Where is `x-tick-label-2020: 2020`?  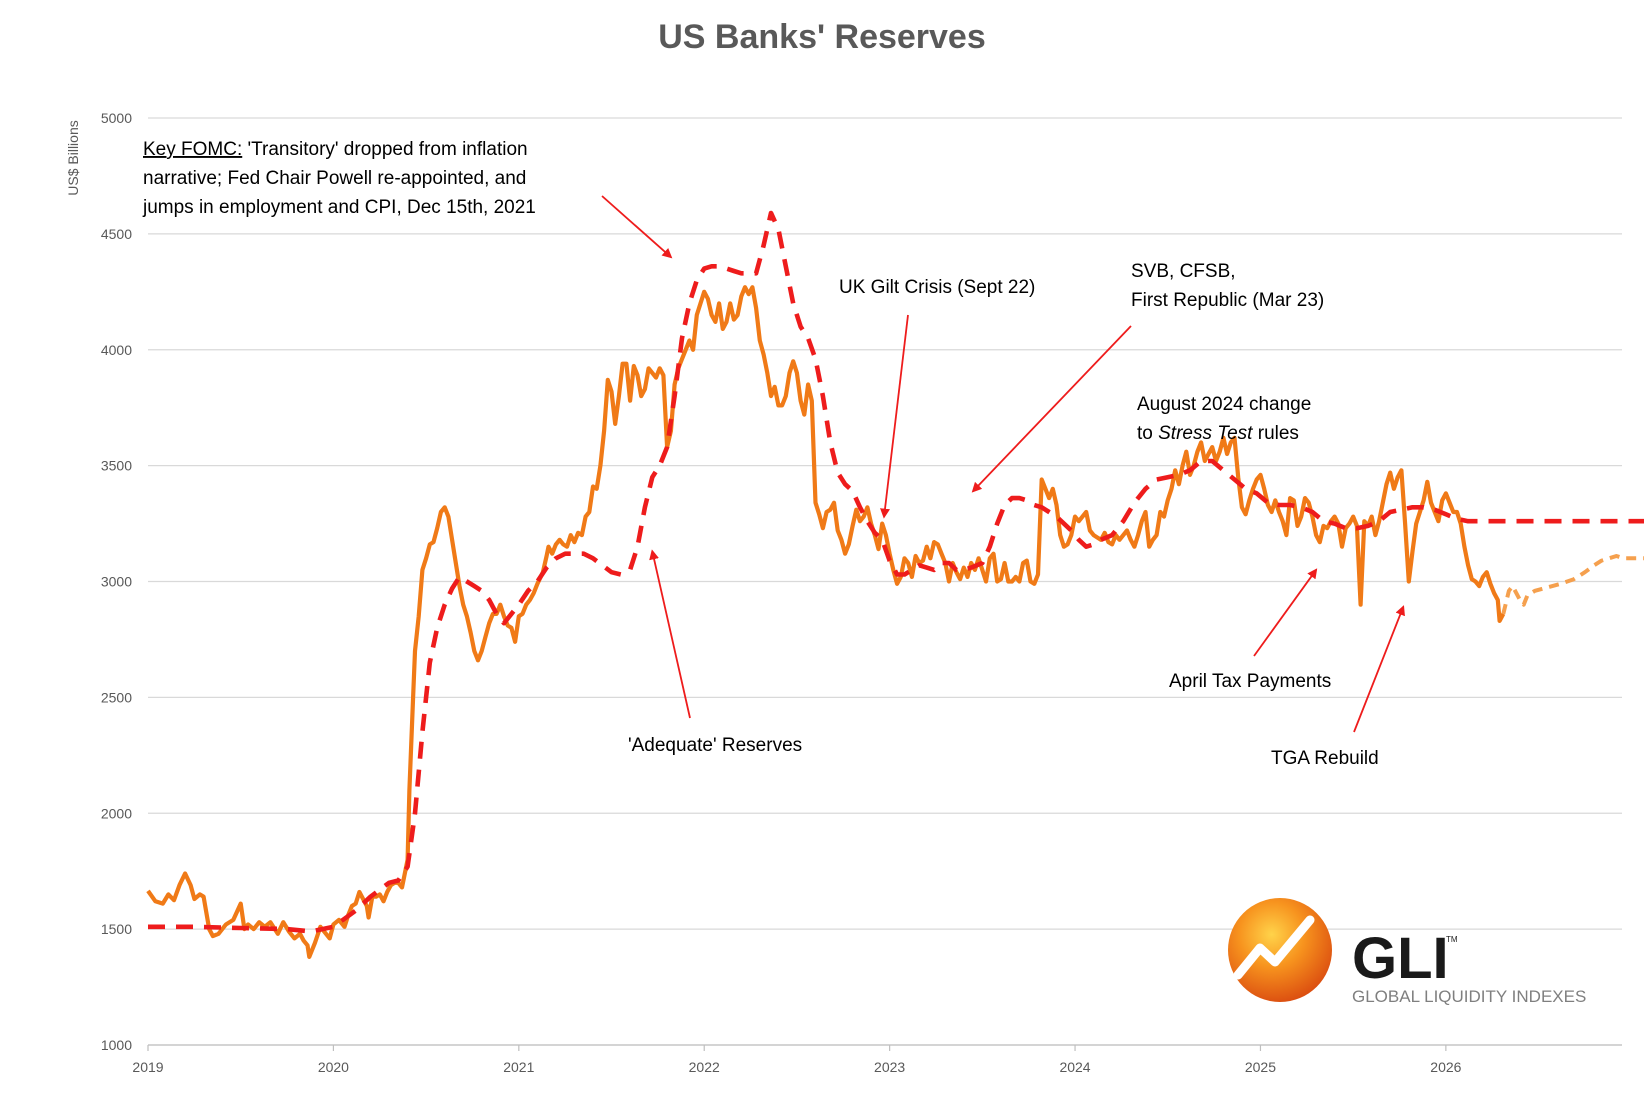
x-tick-label-2020: 2020 is located at coordinates (333, 1067).